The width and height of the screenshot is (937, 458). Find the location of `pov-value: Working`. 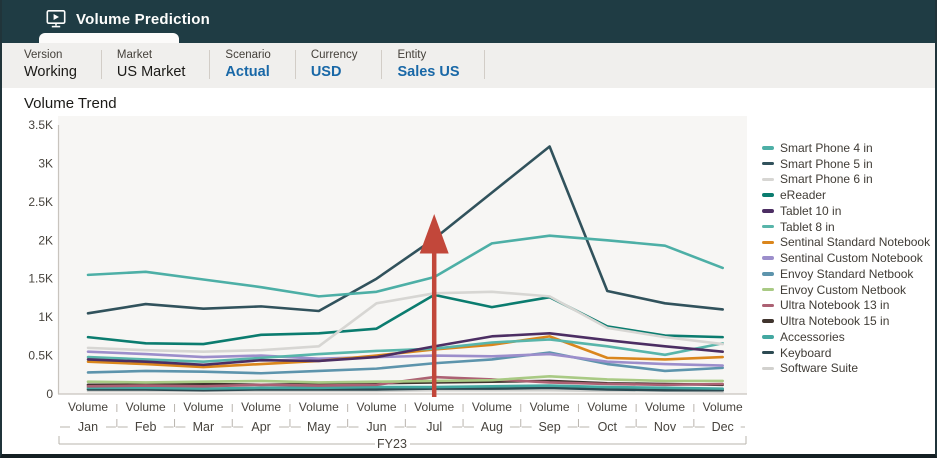

pov-value: Working is located at coordinates (50, 72).